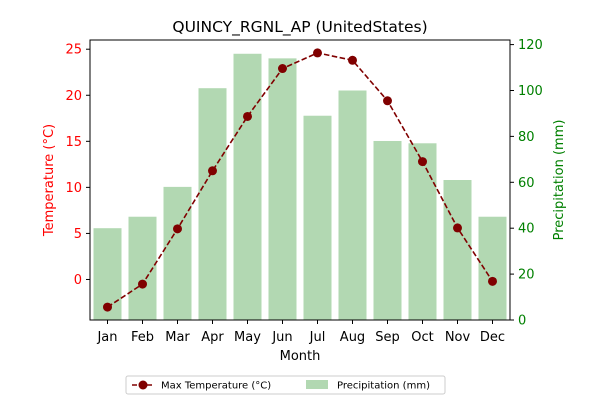  I want to click on precipitation-bar-sep, so click(387, 230).